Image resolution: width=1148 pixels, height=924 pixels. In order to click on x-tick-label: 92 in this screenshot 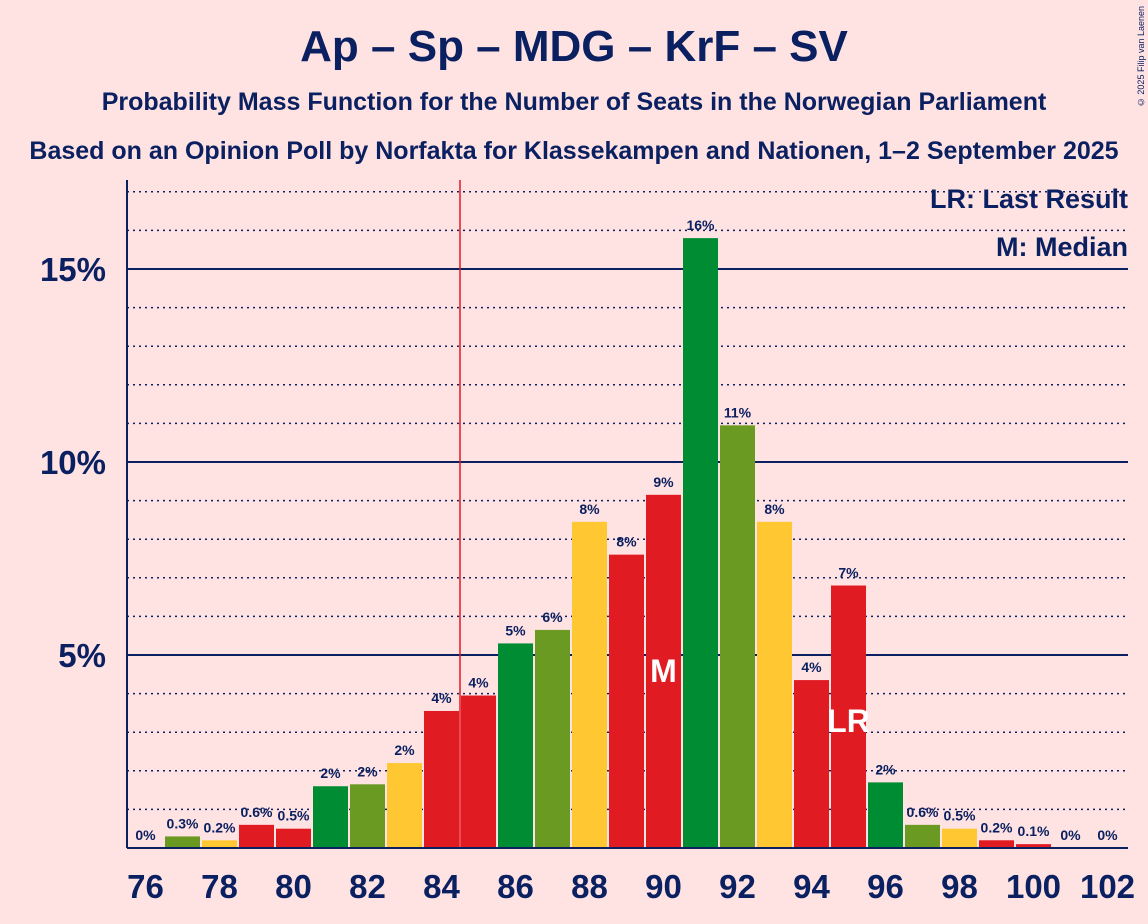, I will do `click(737, 886)`.